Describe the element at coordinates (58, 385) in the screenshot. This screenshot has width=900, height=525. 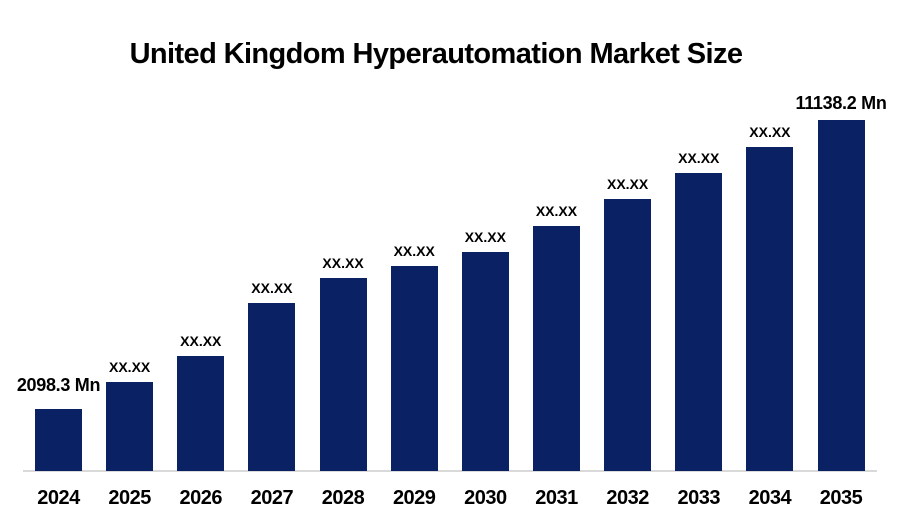
I see `bar-value-label-2024: 2098.3 Mn` at that location.